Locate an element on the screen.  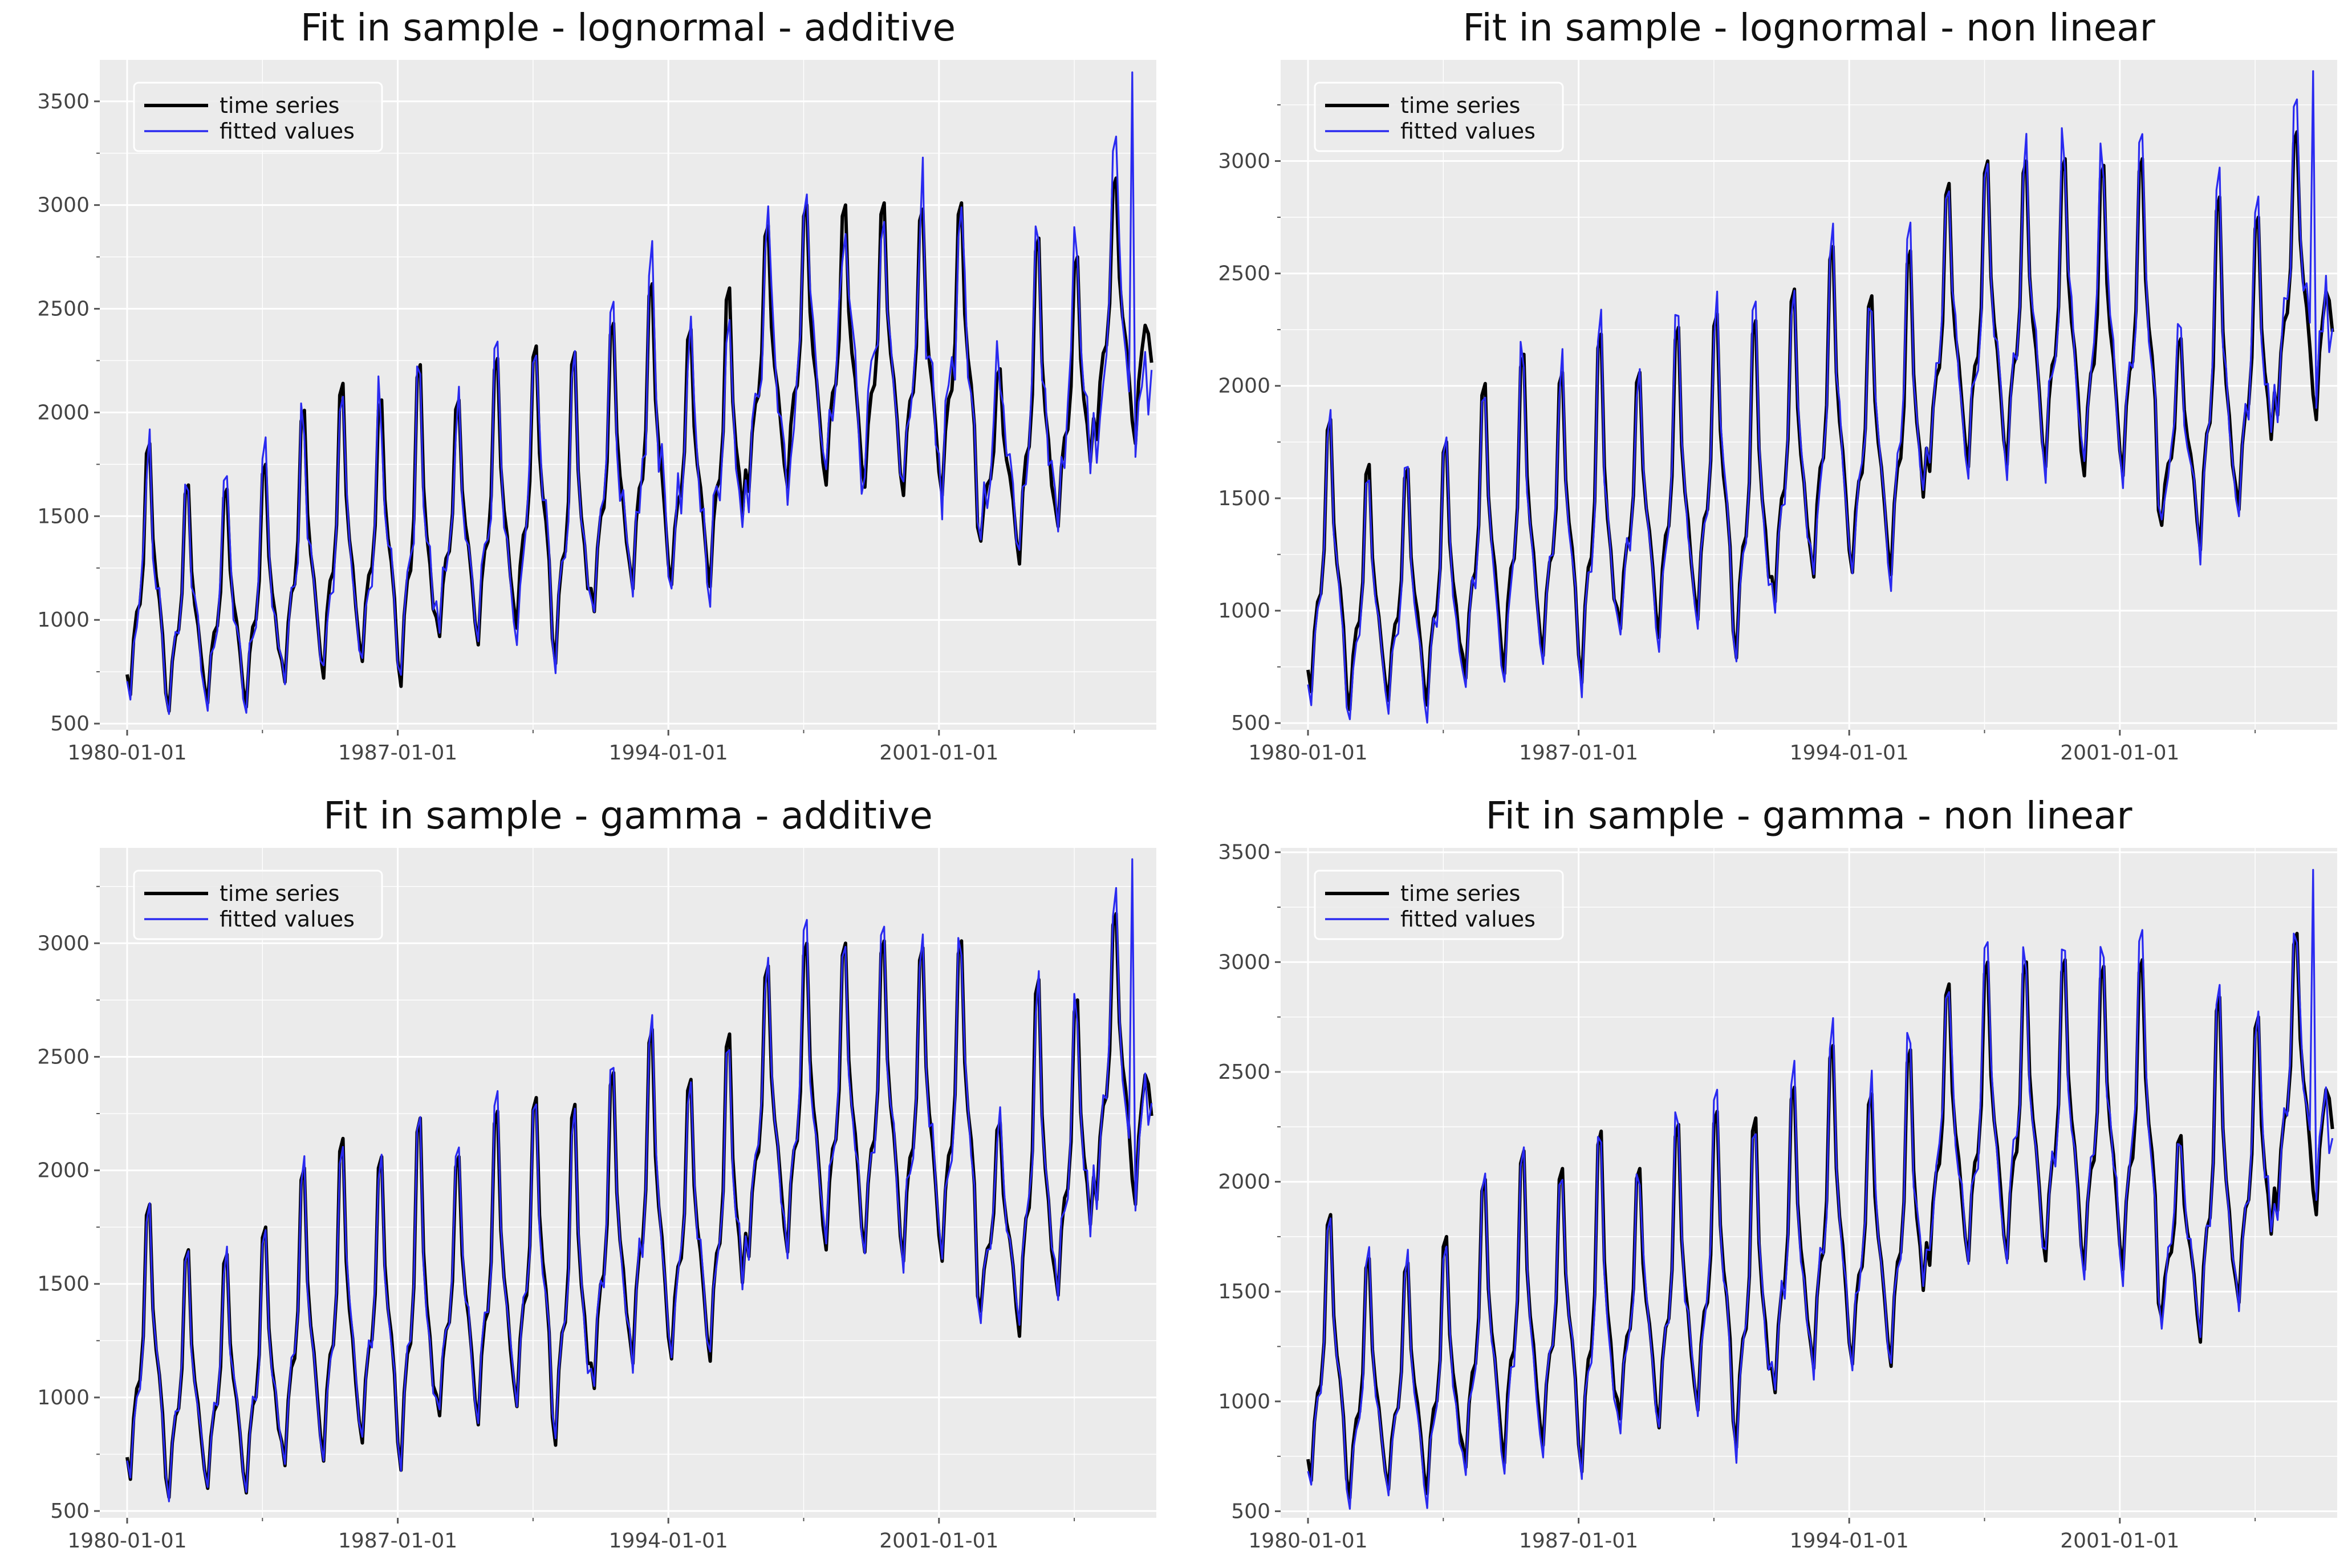
chart-title: Fit in sample - gamma - additive is located at coordinates (628, 816).